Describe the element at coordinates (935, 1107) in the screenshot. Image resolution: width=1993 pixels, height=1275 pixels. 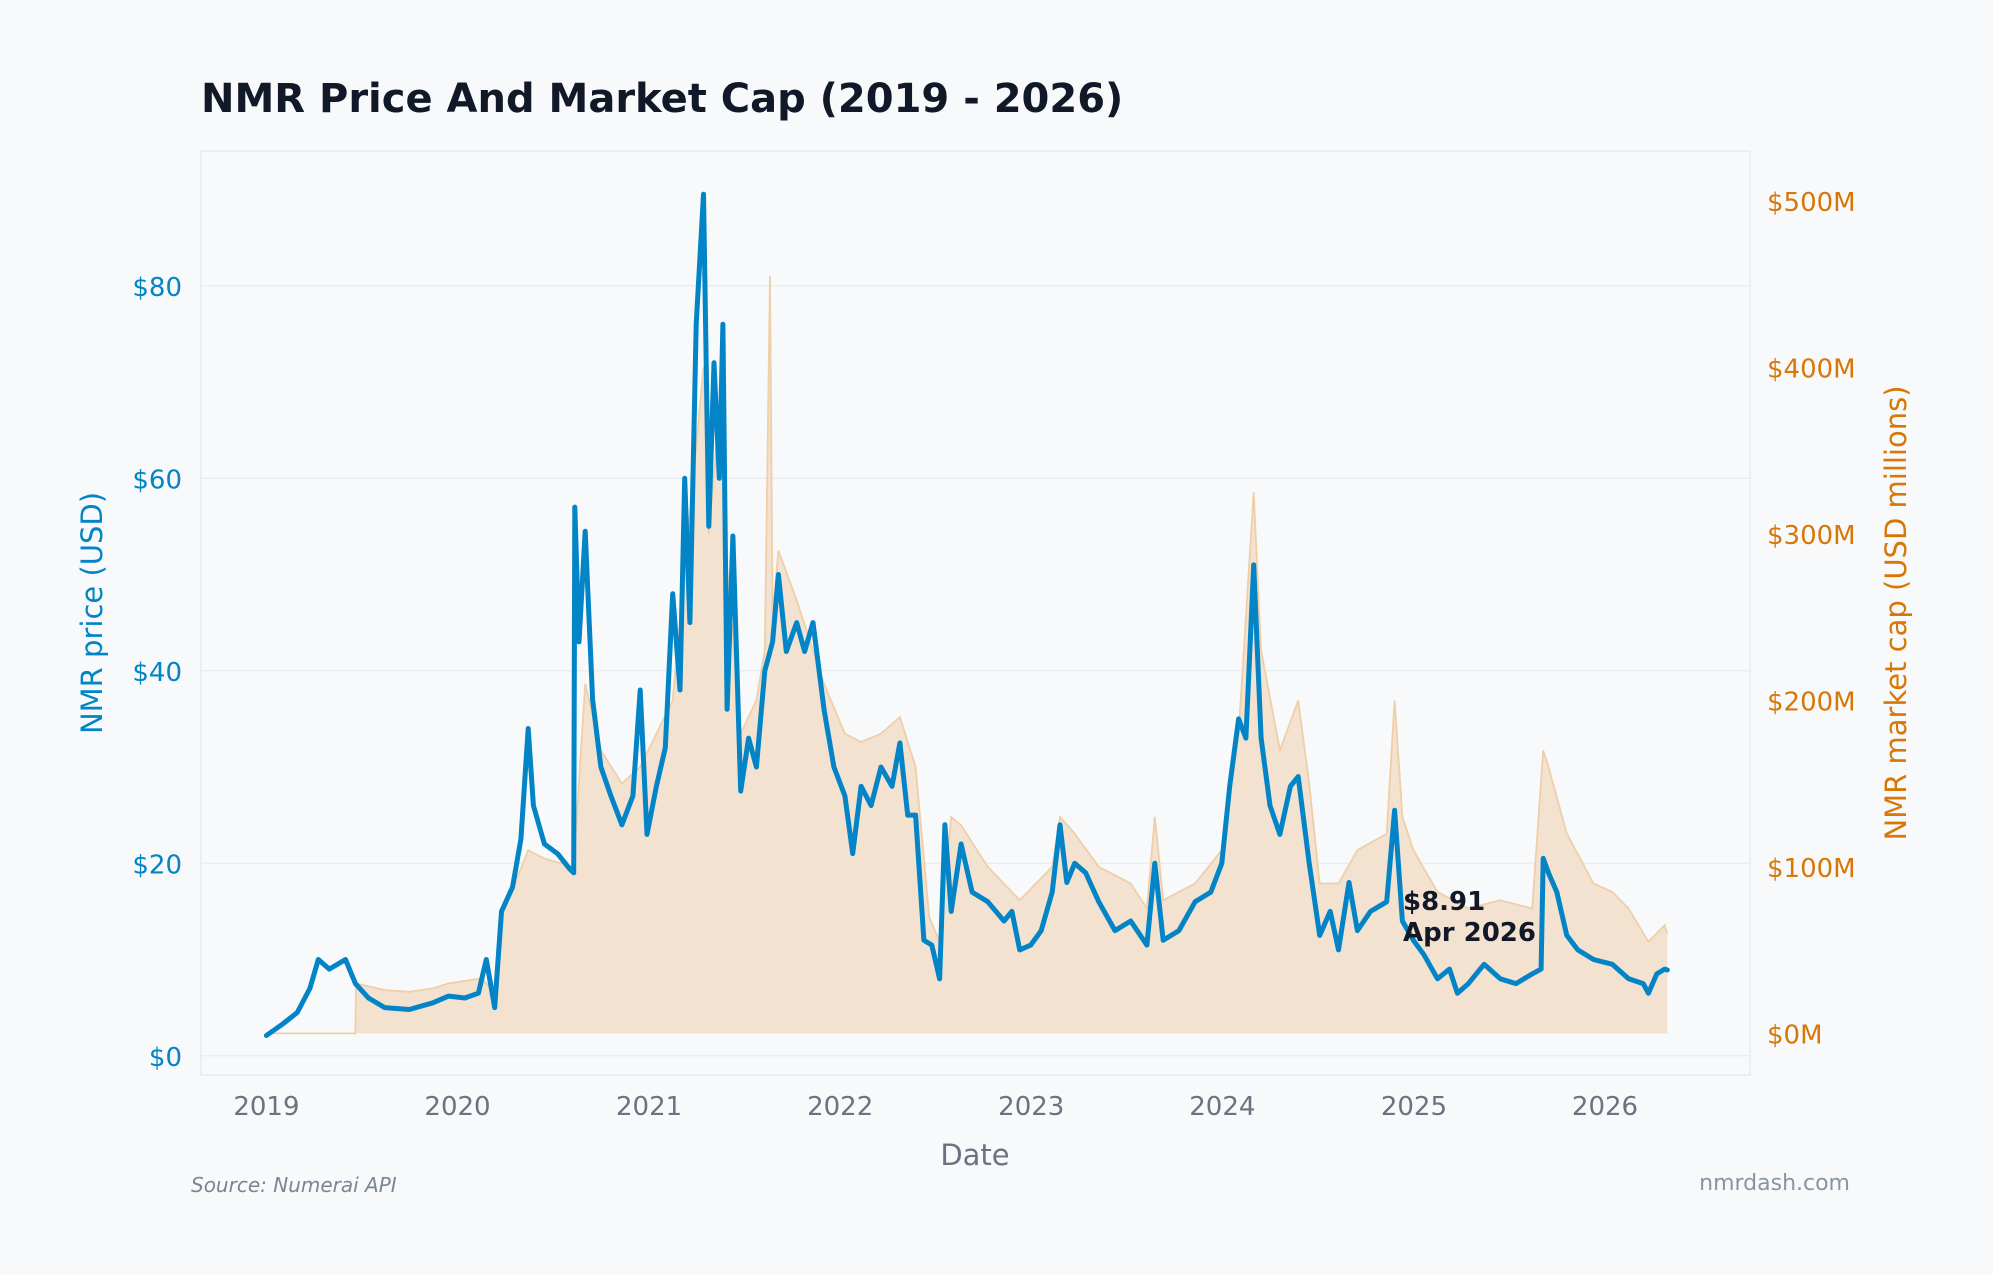
I see `x-axis-ticks: 2019 2020 2021 2022 2023 2024 2025 2026` at that location.